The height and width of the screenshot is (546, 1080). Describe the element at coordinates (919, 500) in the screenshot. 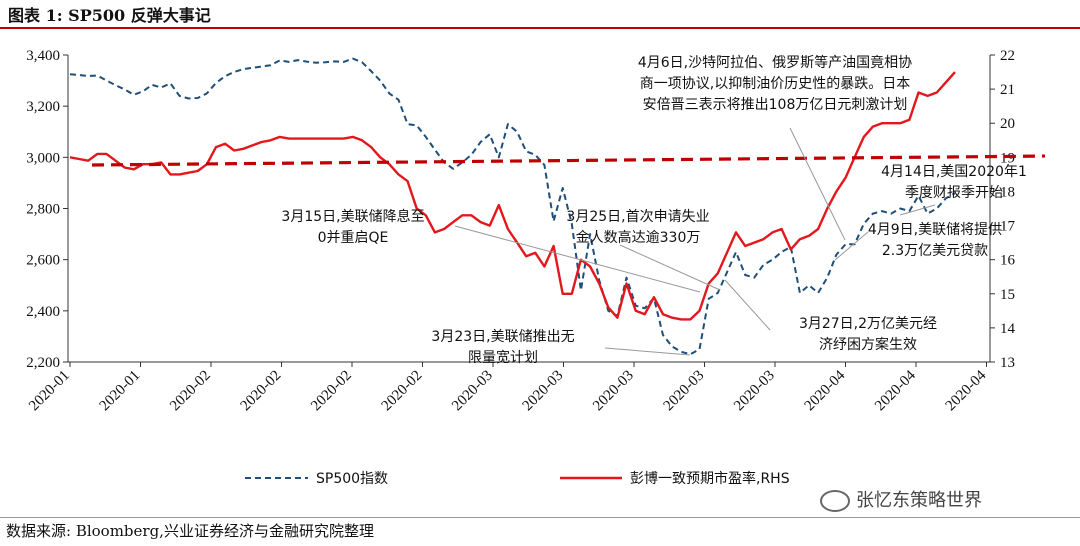

I see `watermark-text: 张忆东策略世界` at that location.